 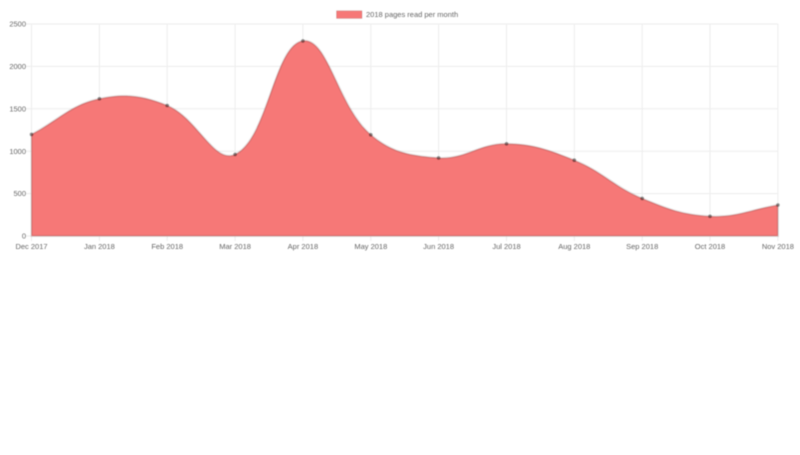 I want to click on svg-text: Oct 2018, so click(x=710, y=246).